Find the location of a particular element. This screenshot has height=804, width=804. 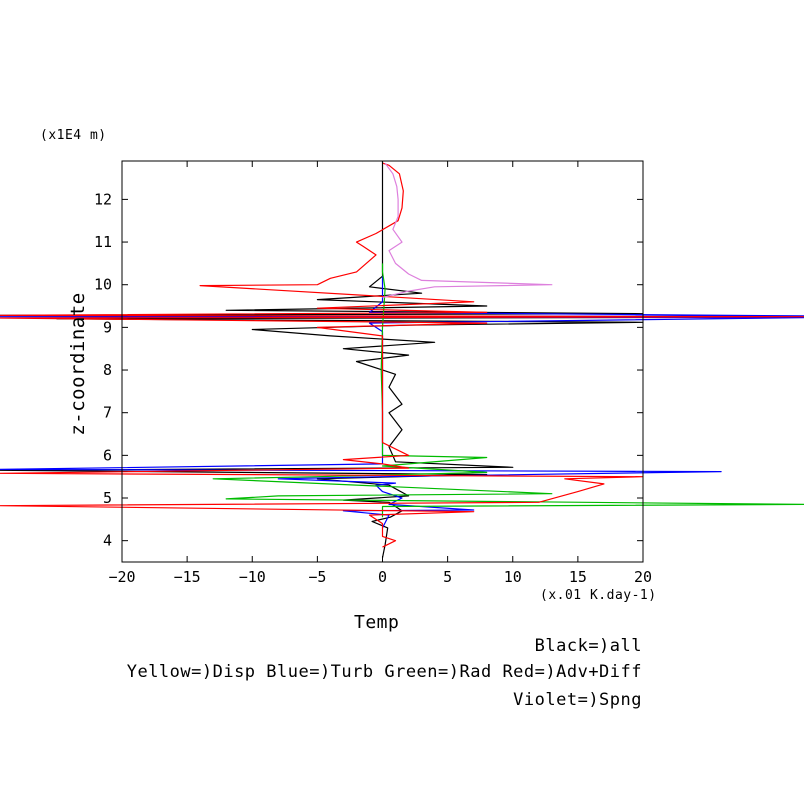

y-unit-label: (x1E4 m) is located at coordinates (73, 135).